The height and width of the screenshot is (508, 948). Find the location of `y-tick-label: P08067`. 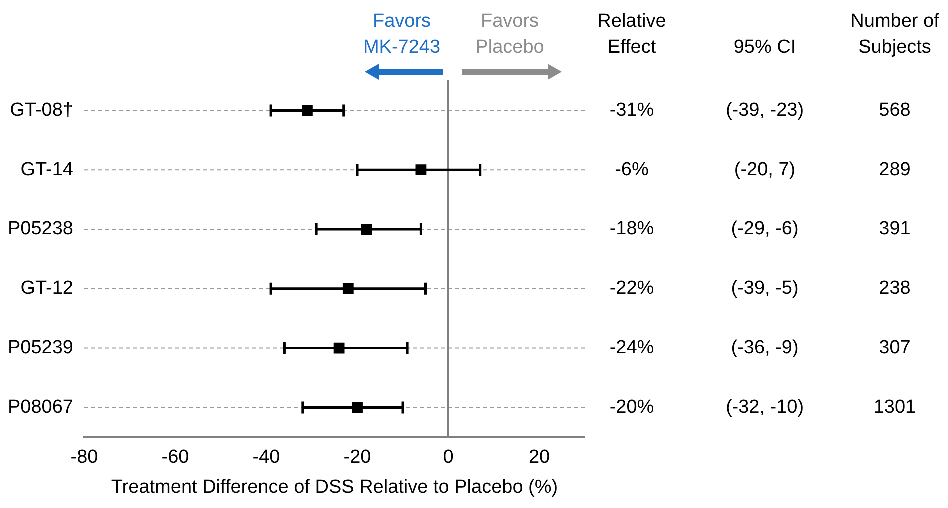

y-tick-label: P08067 is located at coordinates (41, 407).